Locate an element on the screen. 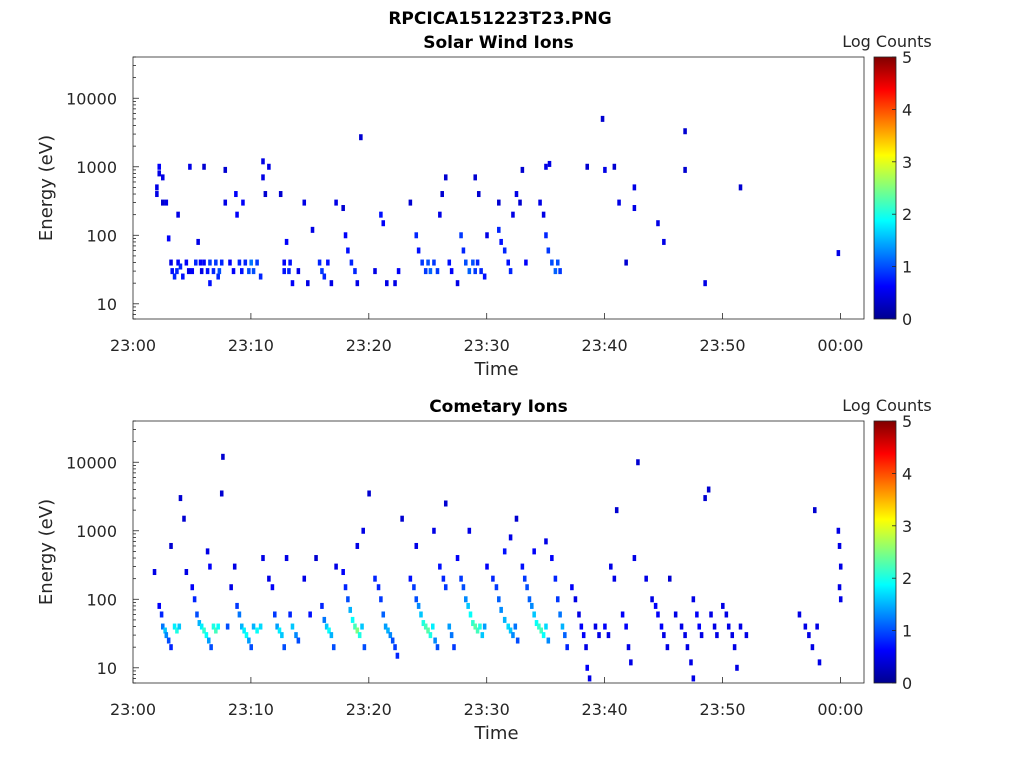  y-tick-label: 1000 is located at coordinates (96, 167).